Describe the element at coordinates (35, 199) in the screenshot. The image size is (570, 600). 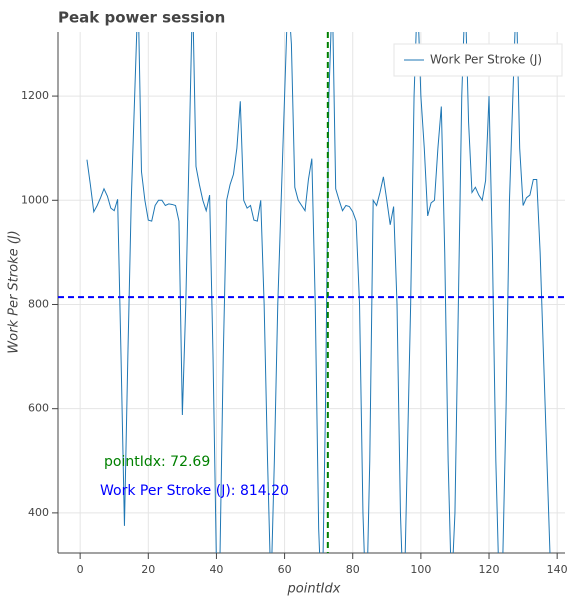
I see `y-tick-label: 1000` at that location.